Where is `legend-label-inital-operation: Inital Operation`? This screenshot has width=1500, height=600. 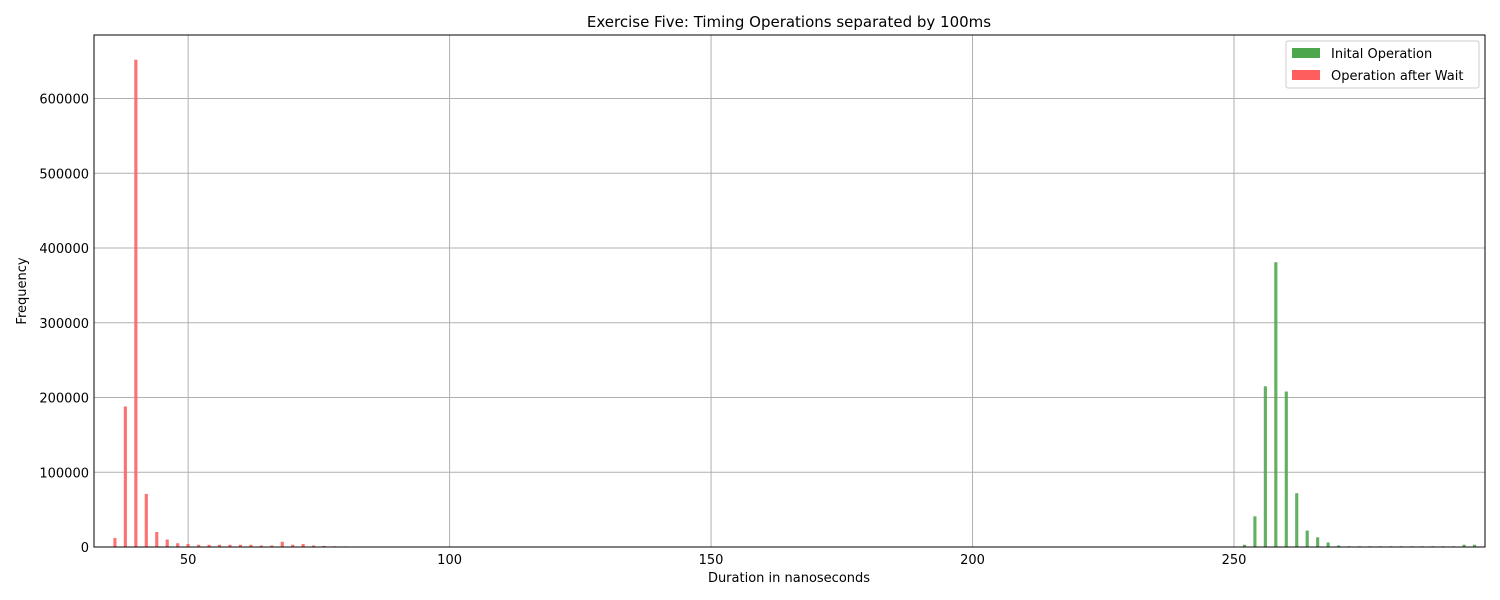 legend-label-inital-operation: Inital Operation is located at coordinates (1381, 54).